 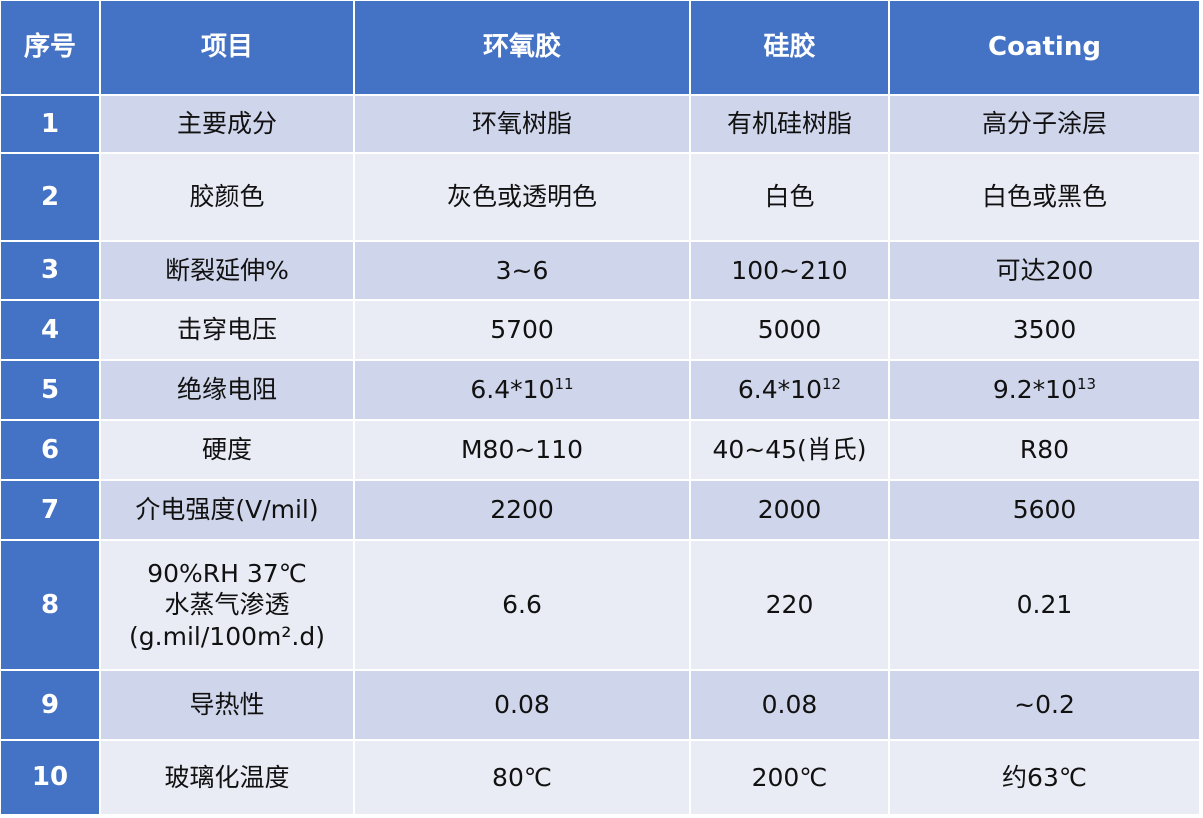 I want to click on table-cell: 220, so click(x=789, y=605).